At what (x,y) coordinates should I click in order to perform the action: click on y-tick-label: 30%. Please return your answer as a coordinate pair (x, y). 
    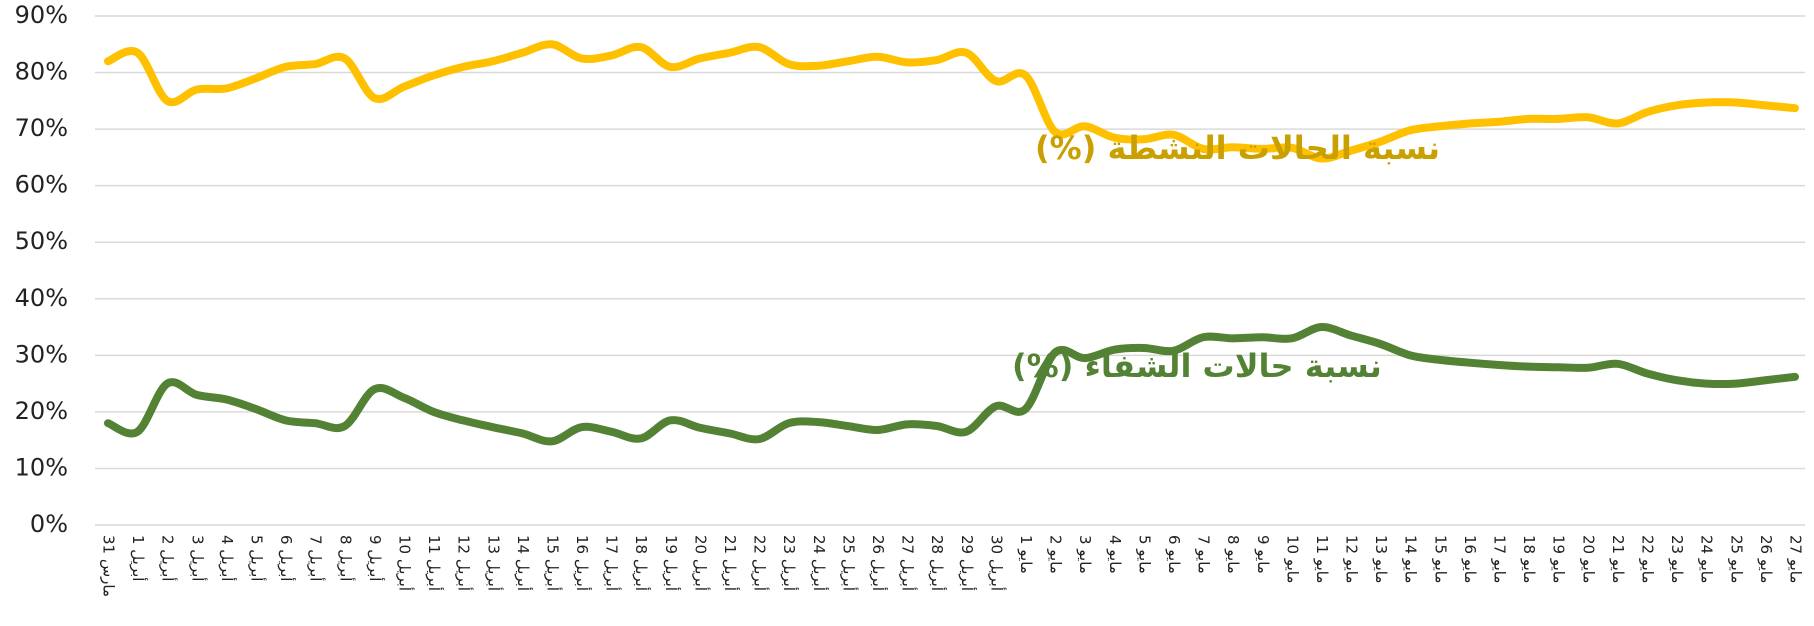
    Looking at the image, I should click on (41, 354).